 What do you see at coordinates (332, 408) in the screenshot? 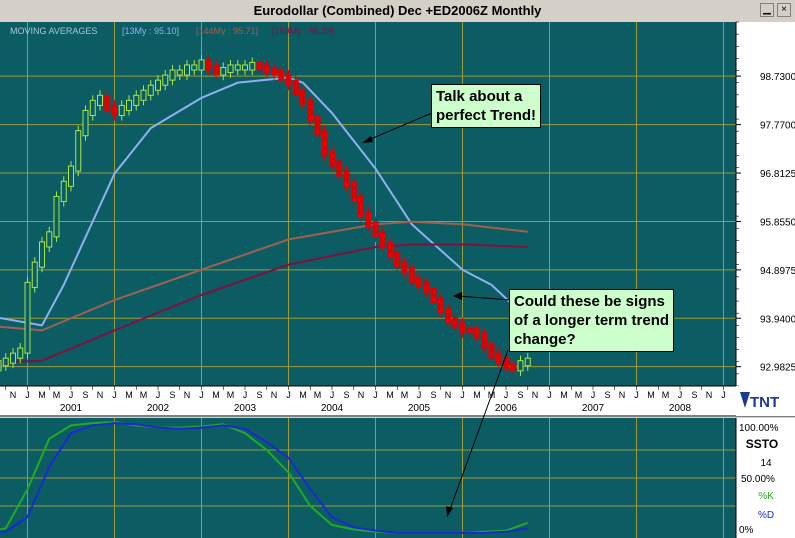
I see `year-label: 2004` at bounding box center [332, 408].